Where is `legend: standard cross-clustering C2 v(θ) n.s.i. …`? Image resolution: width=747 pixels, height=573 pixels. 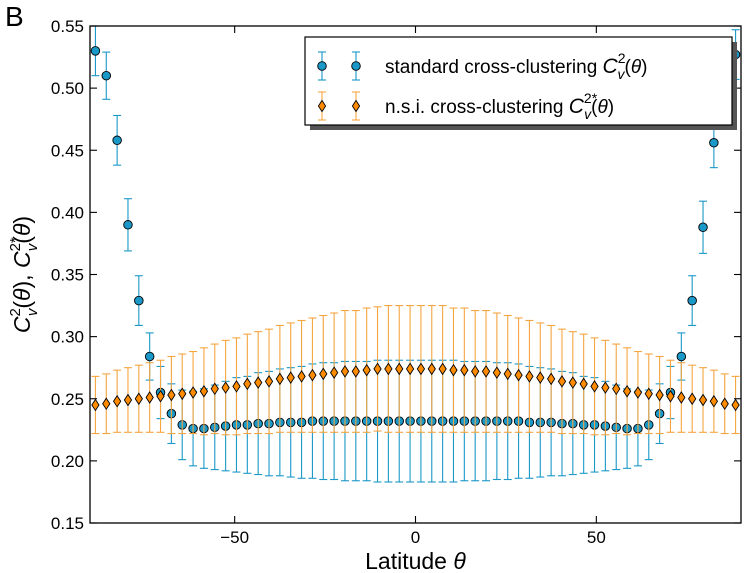
legend: standard cross-clustering C2 v(θ) n.s.i. … is located at coordinates (520, 83).